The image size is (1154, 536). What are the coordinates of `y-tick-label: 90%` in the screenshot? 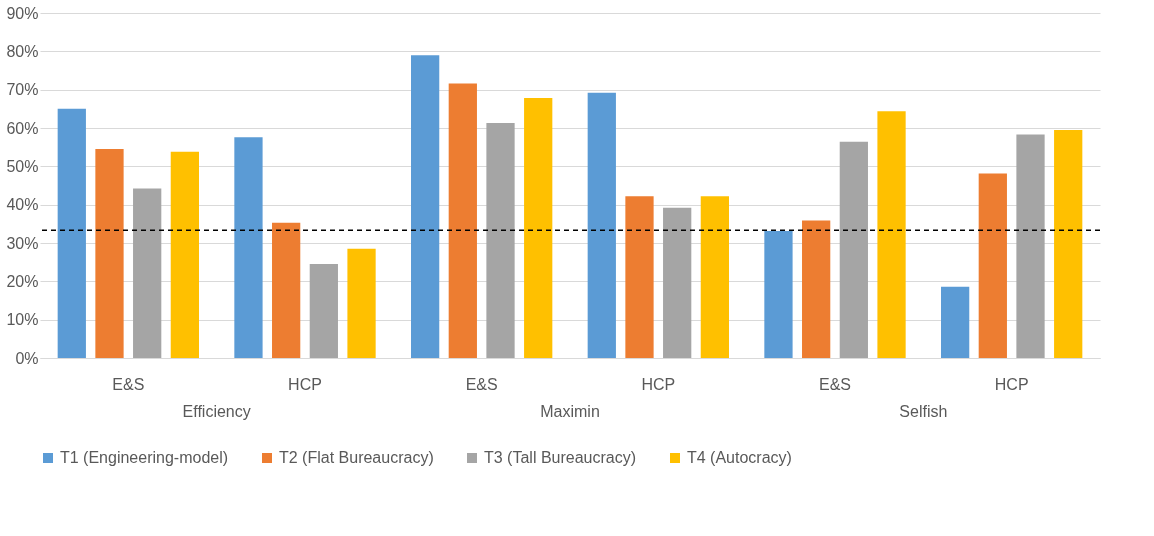 It's located at (22, 13).